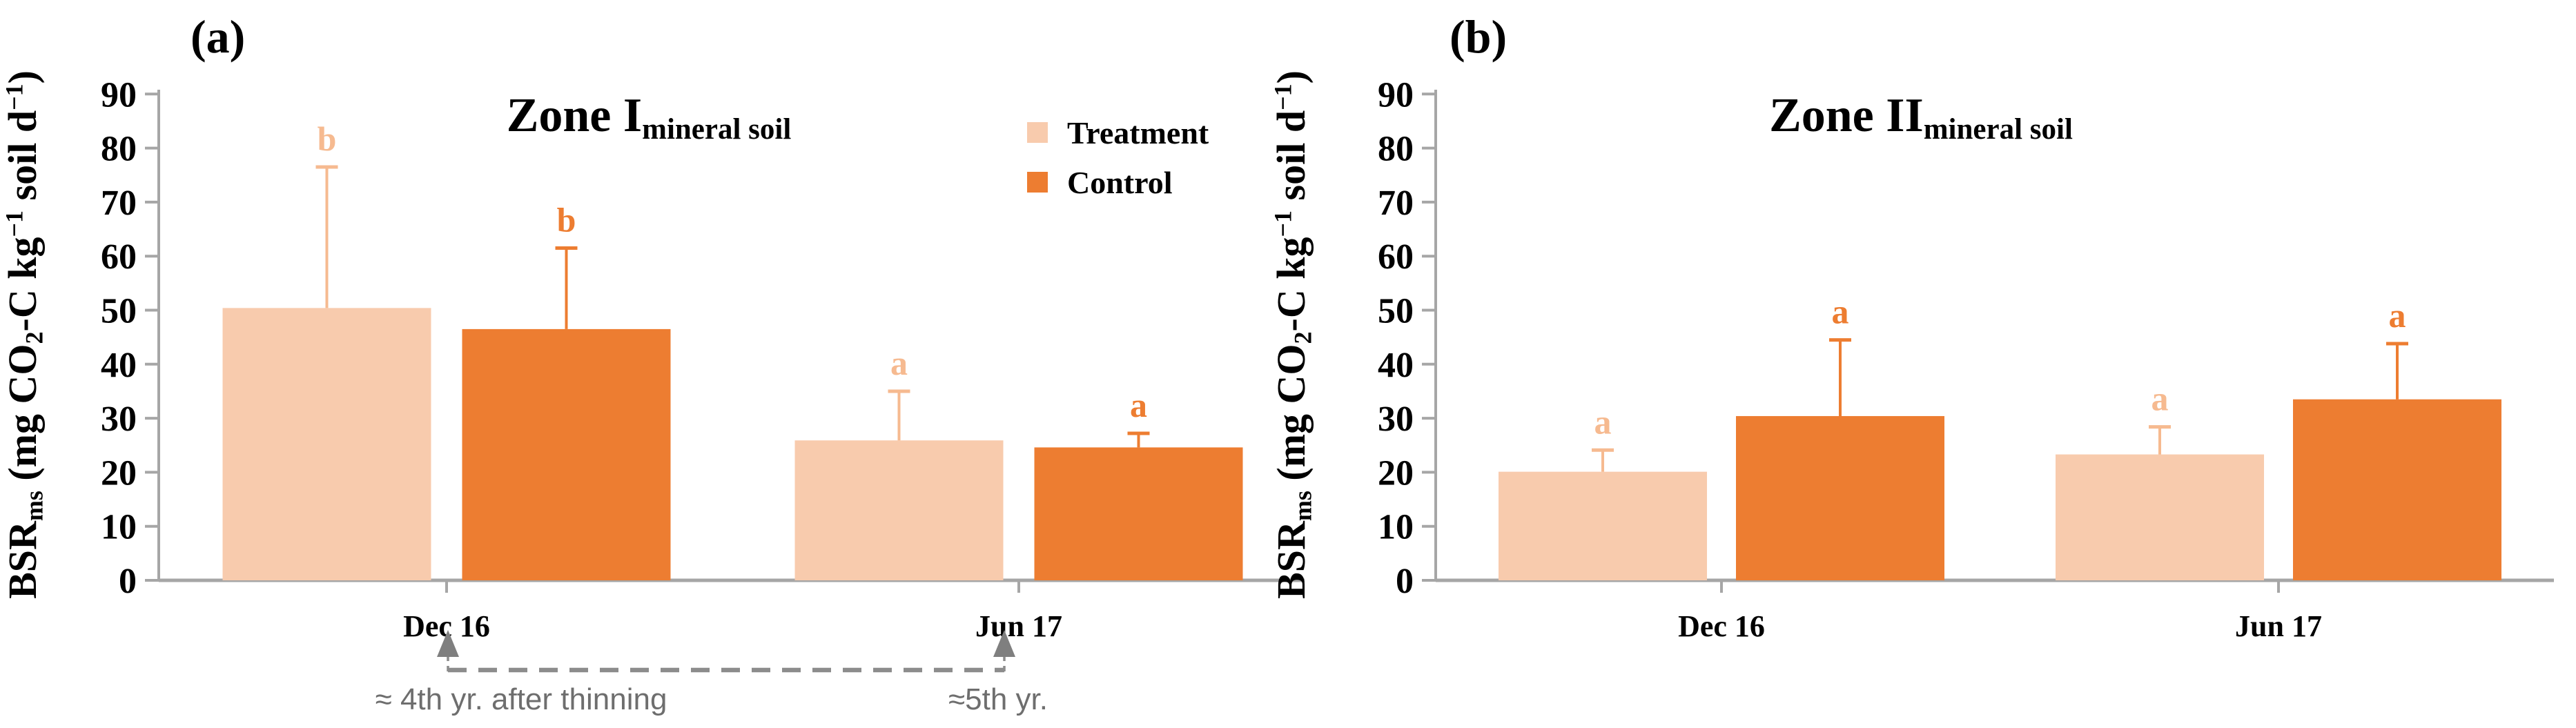  What do you see at coordinates (24, 334) in the screenshot?
I see `panel-a-y-axis-title: BSRms (mg CO2-C kg−1 soil d−1)` at bounding box center [24, 334].